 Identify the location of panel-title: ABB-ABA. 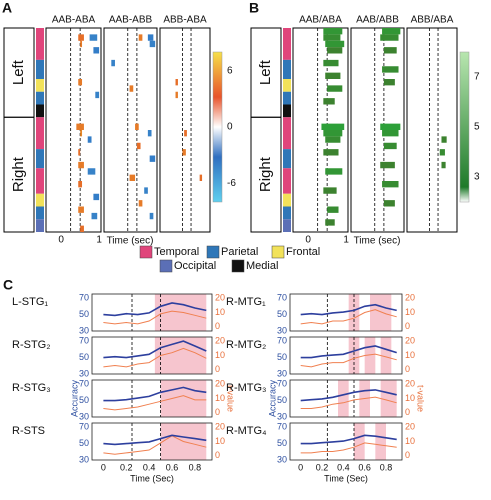
(185, 20).